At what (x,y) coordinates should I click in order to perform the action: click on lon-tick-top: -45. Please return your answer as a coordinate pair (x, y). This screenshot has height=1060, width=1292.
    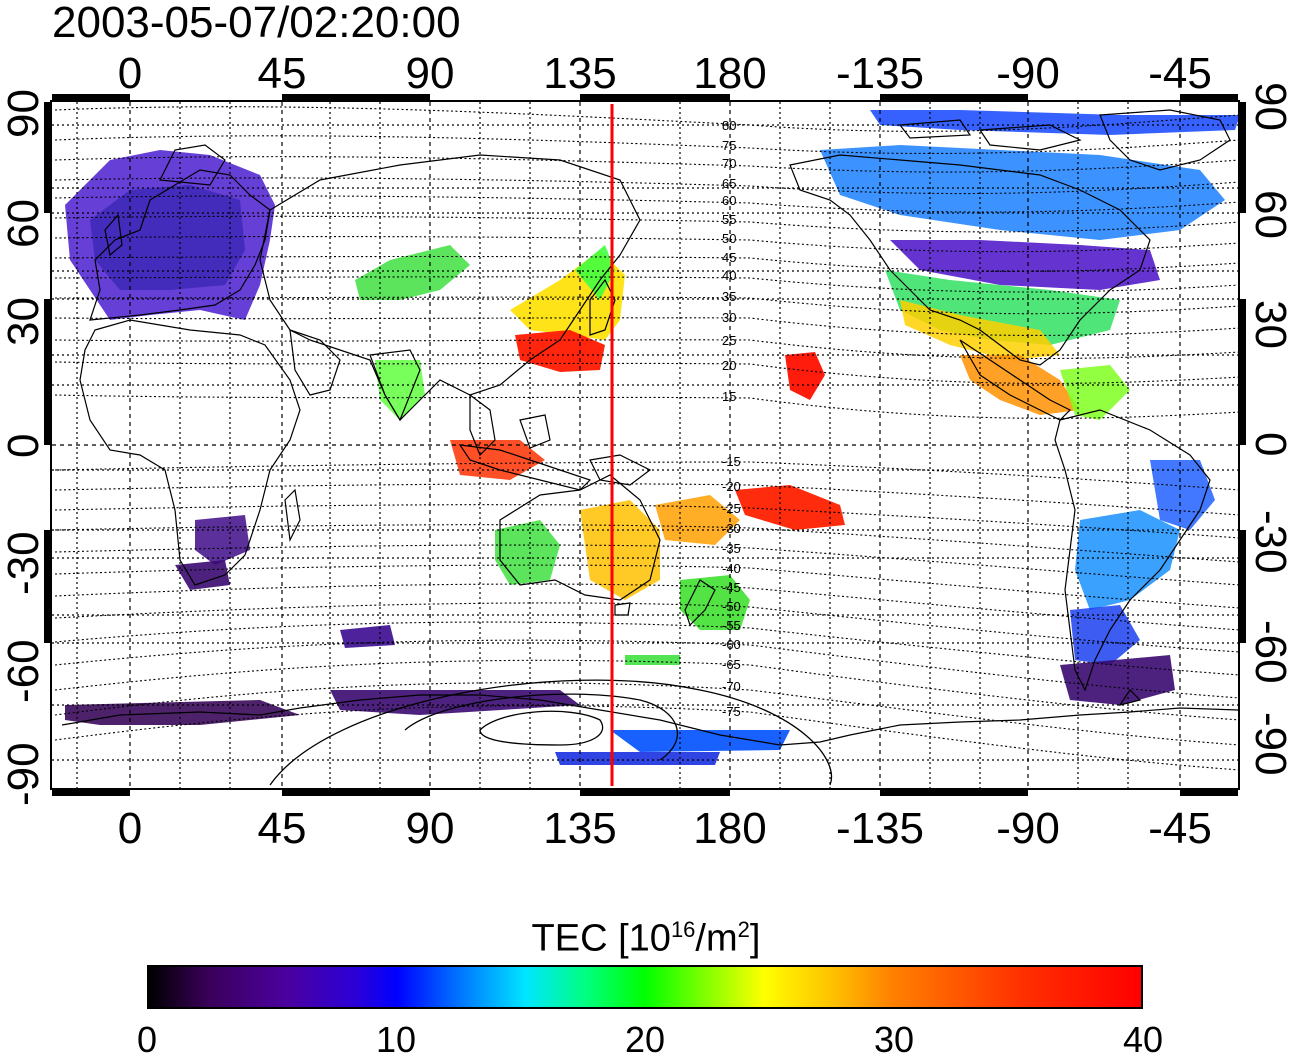
    Looking at the image, I should click on (1180, 73).